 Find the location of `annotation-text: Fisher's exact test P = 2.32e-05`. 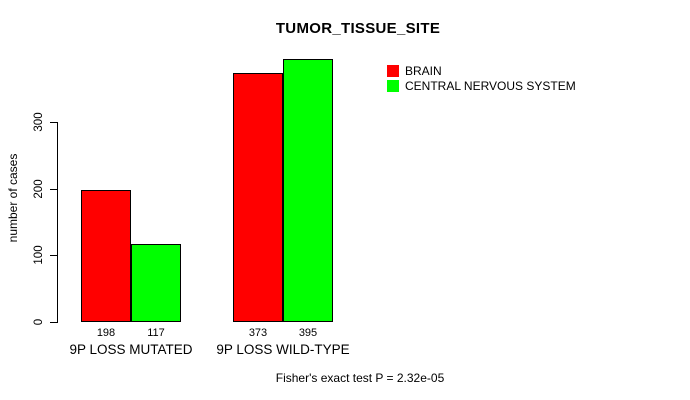

annotation-text: Fisher's exact test P = 2.32e-05 is located at coordinates (360, 378).